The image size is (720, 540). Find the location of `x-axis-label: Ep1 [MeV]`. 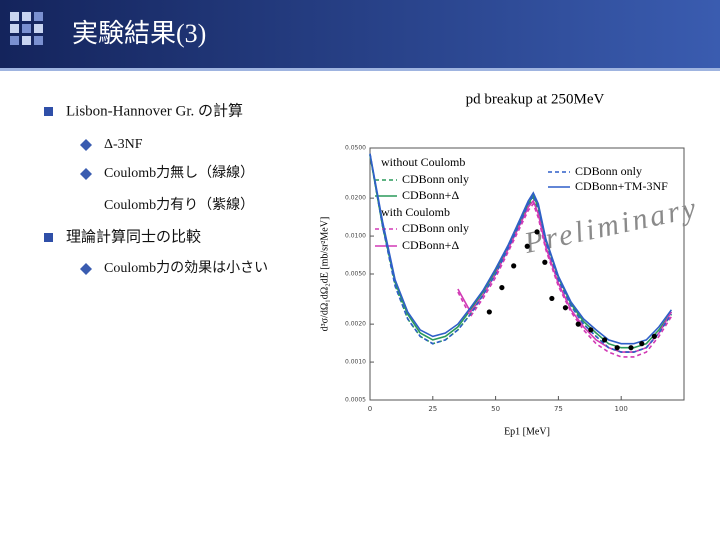

x-axis-label: Ep1 [MeV] is located at coordinates (527, 431).